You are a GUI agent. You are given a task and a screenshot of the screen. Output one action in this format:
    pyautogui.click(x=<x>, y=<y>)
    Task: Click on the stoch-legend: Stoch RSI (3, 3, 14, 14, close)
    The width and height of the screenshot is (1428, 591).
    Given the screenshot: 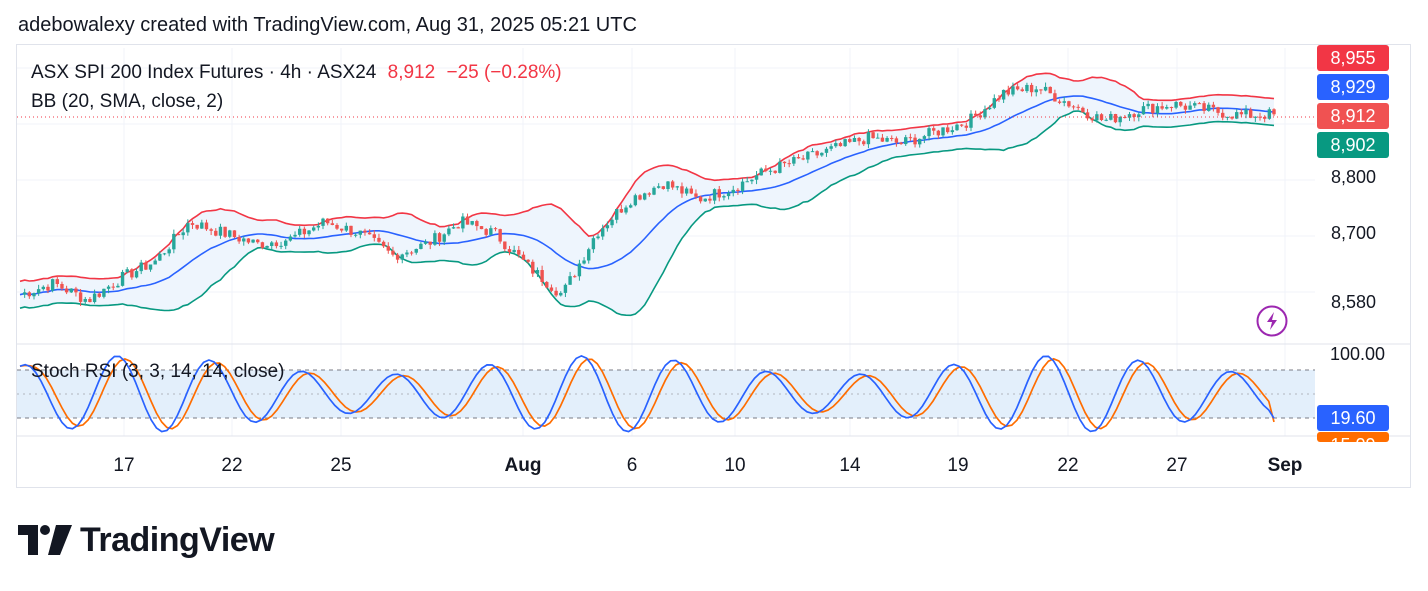 What is the action you would take?
    pyautogui.click(x=158, y=371)
    